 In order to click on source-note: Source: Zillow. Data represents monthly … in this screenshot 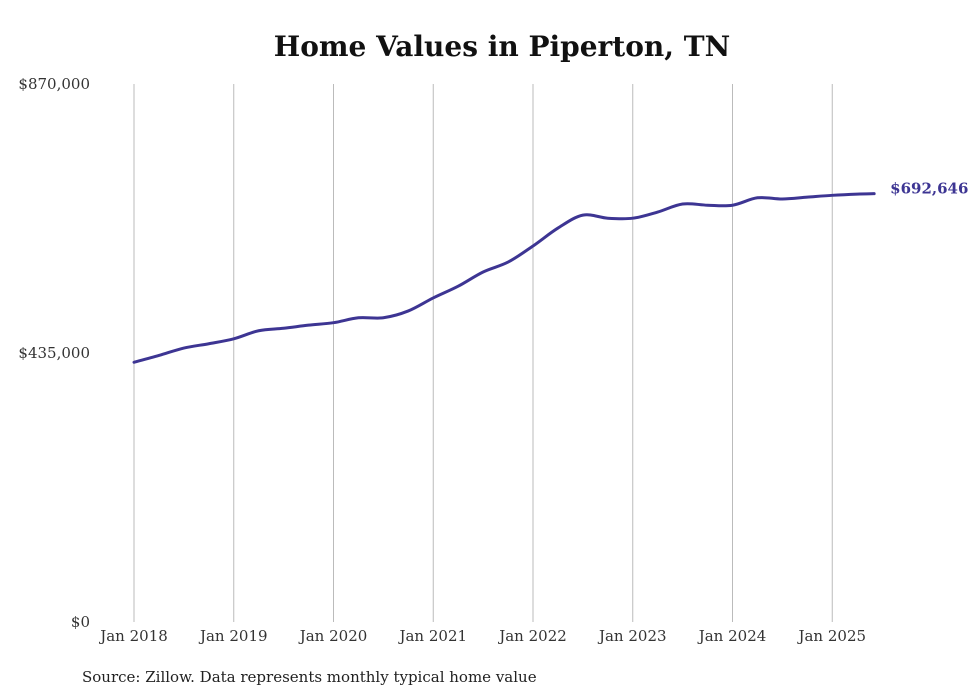, I will do `click(309, 677)`.